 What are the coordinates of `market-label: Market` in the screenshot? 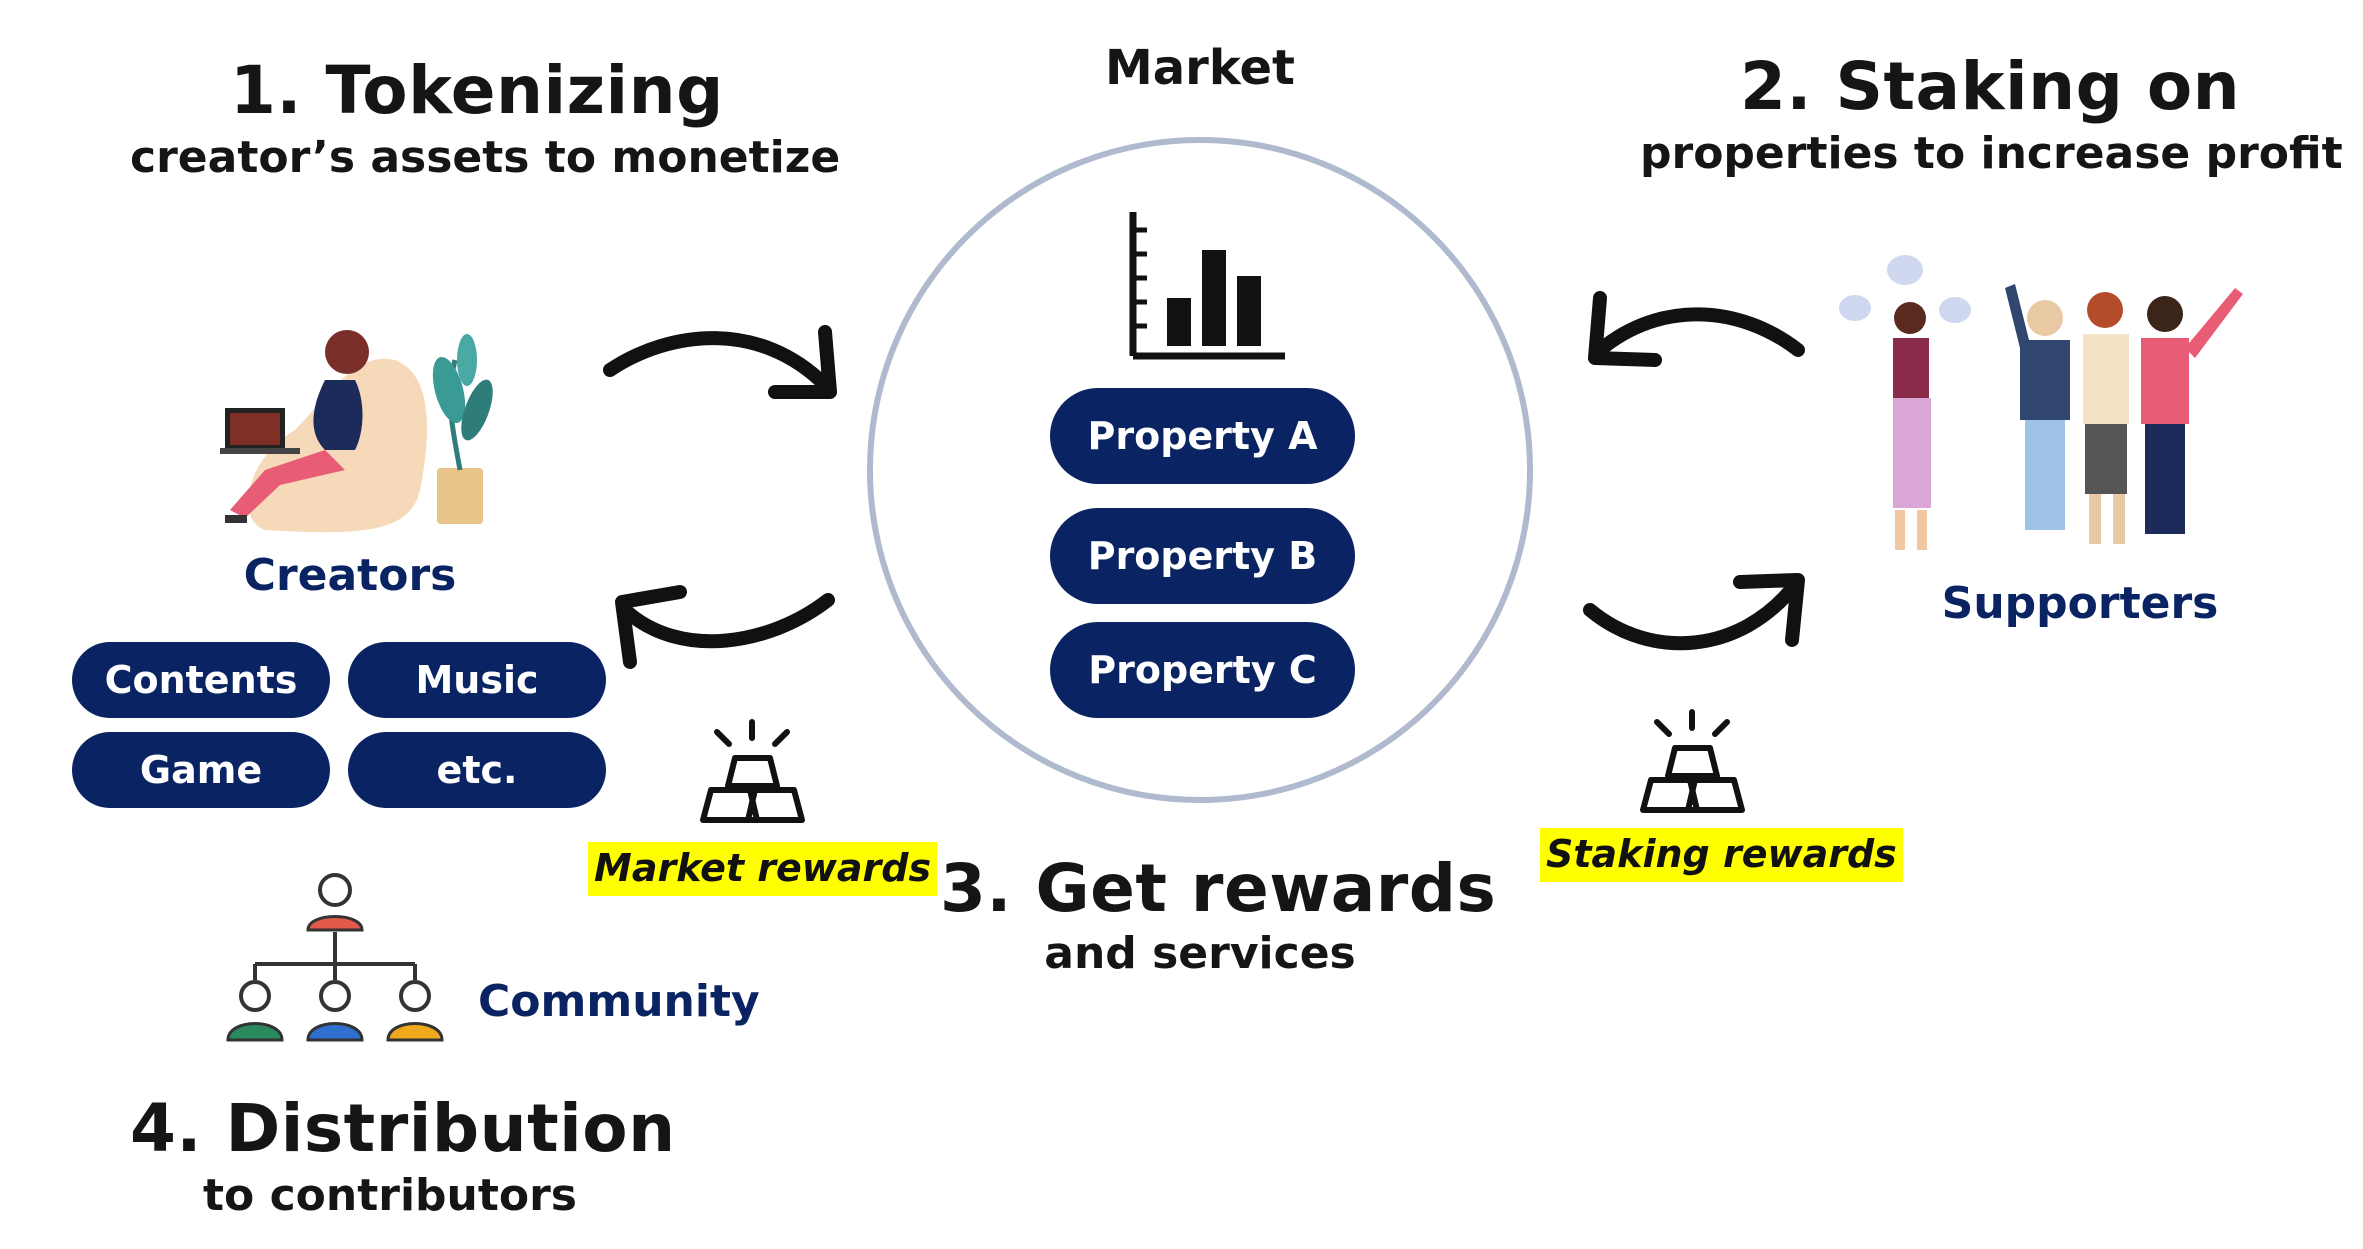 It's located at (1200, 68).